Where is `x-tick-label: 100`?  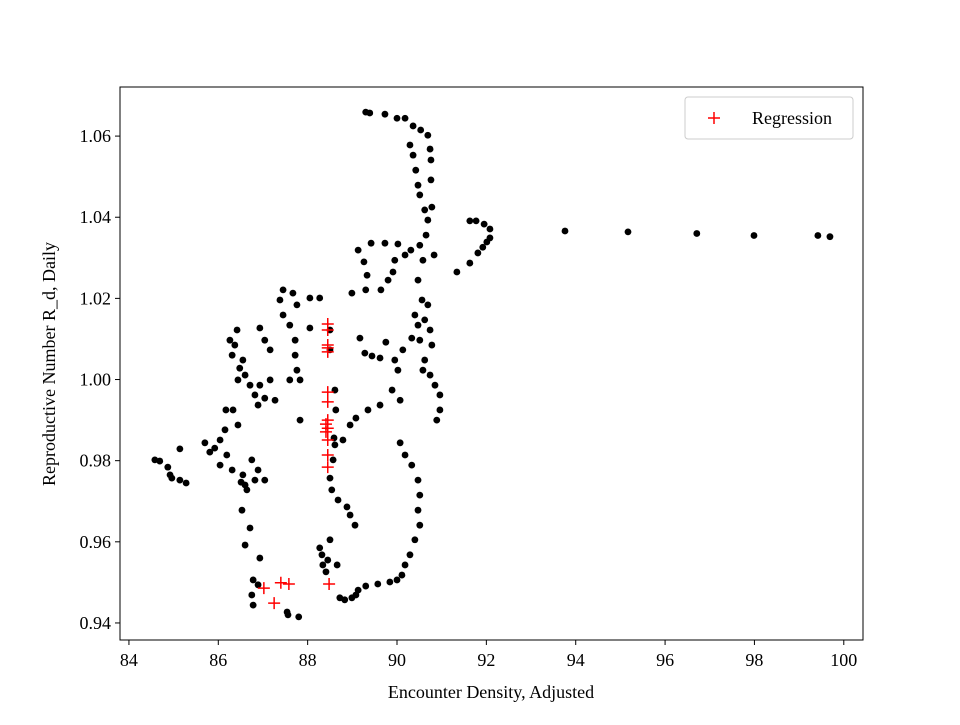 x-tick-label: 100 is located at coordinates (843, 660).